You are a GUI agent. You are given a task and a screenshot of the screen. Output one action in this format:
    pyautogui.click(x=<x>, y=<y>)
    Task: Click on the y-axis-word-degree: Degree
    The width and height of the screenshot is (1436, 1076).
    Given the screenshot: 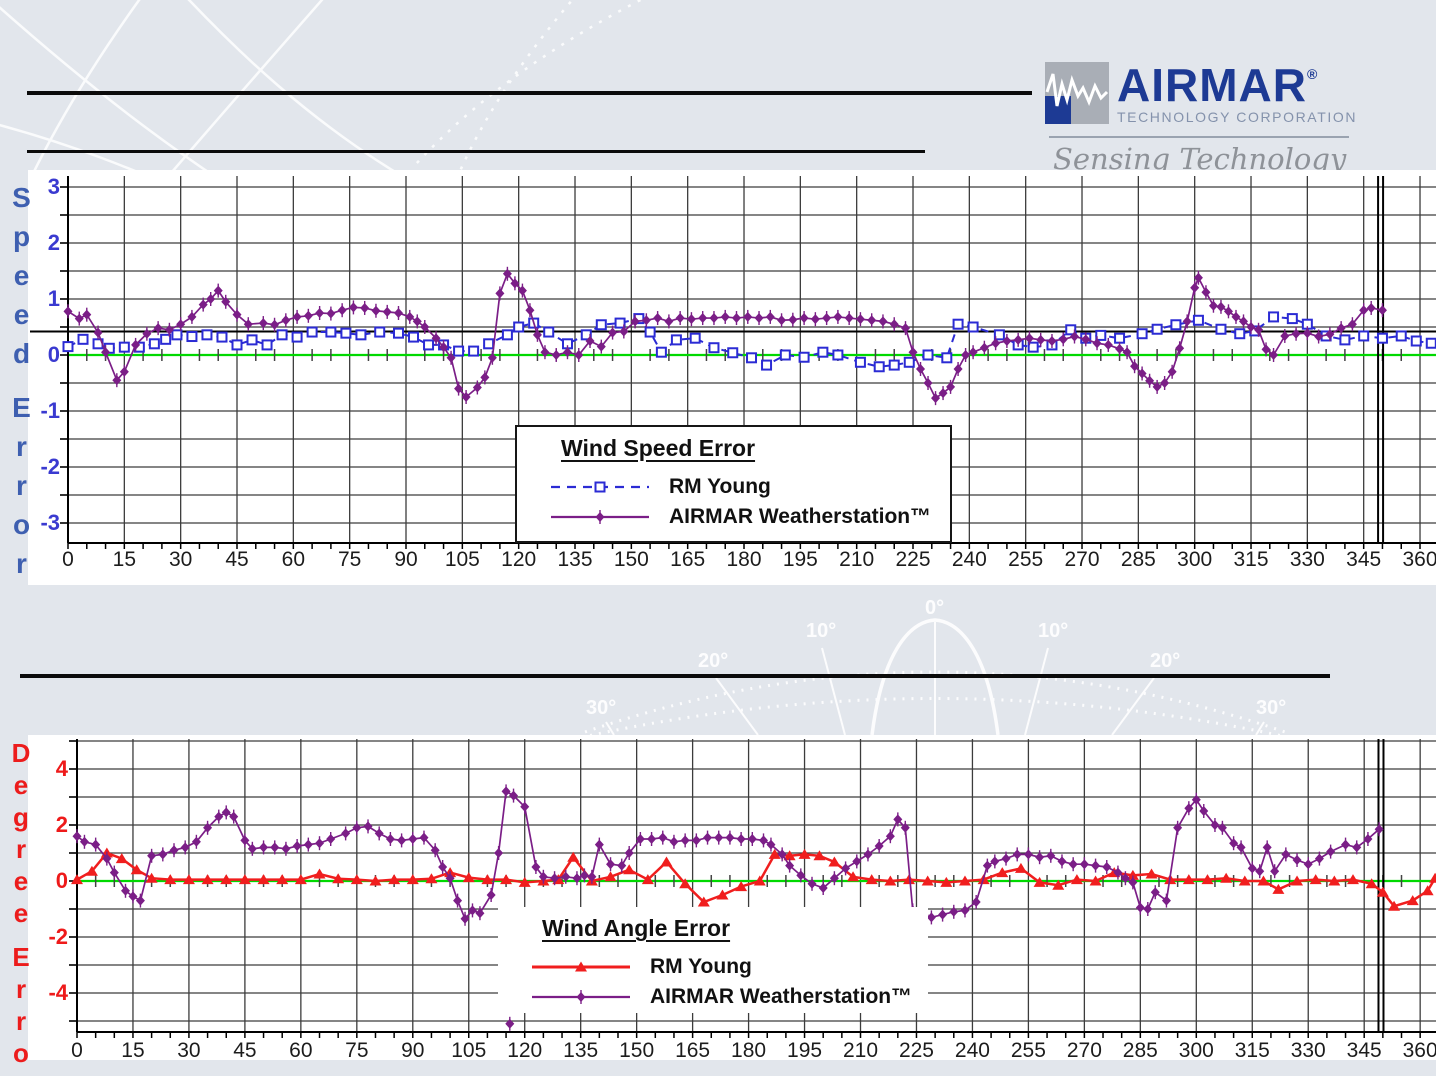 What is the action you would take?
    pyautogui.click(x=21, y=834)
    